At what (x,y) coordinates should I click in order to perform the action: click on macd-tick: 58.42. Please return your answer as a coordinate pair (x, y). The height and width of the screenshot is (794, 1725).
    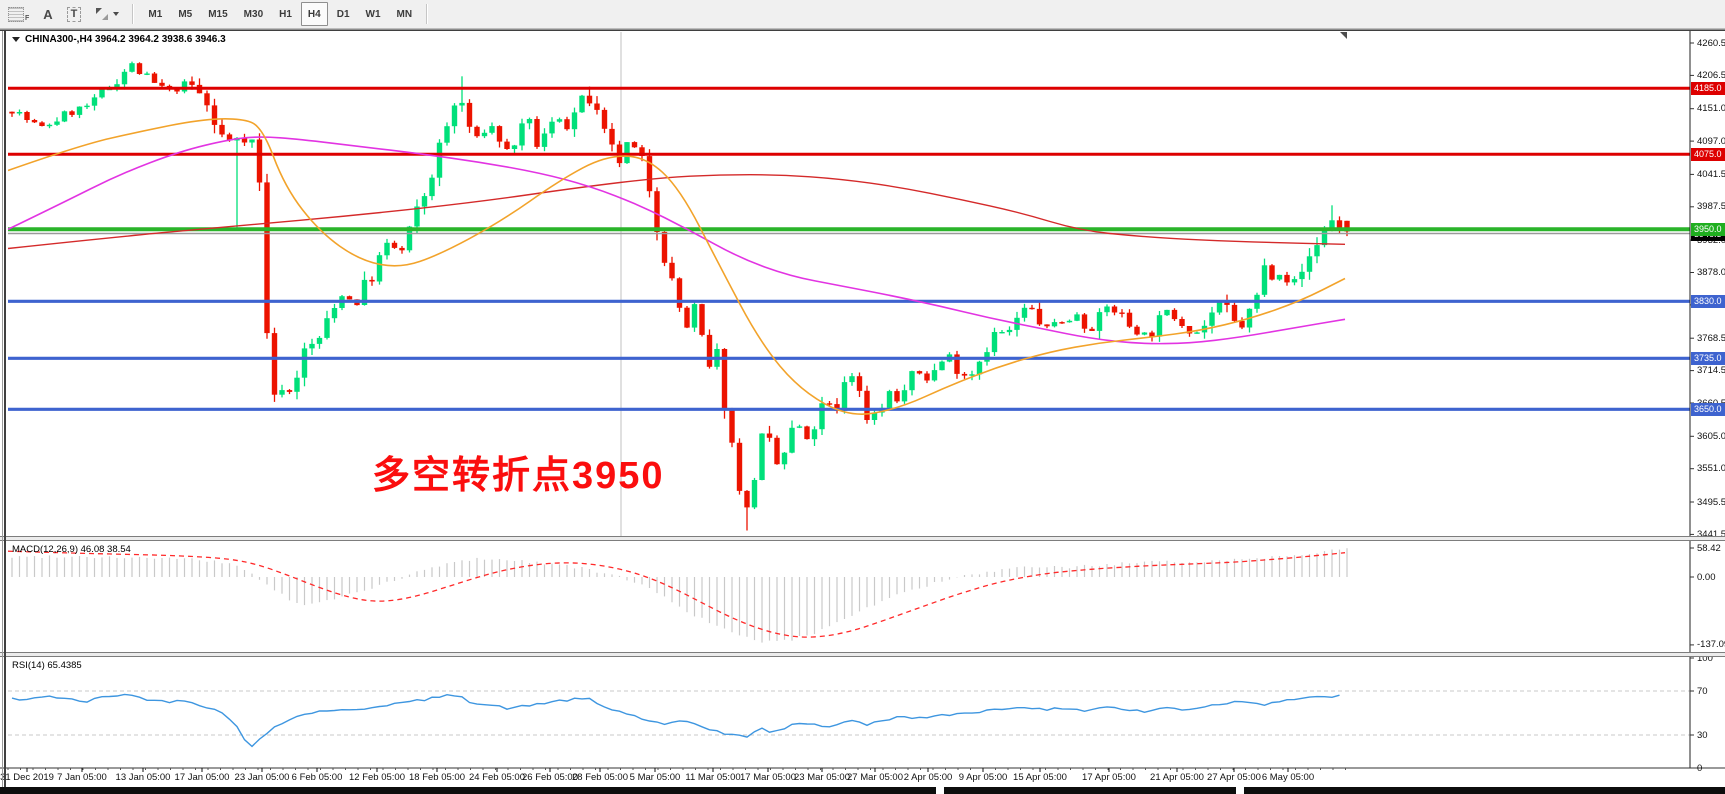
    Looking at the image, I should click on (1709, 548).